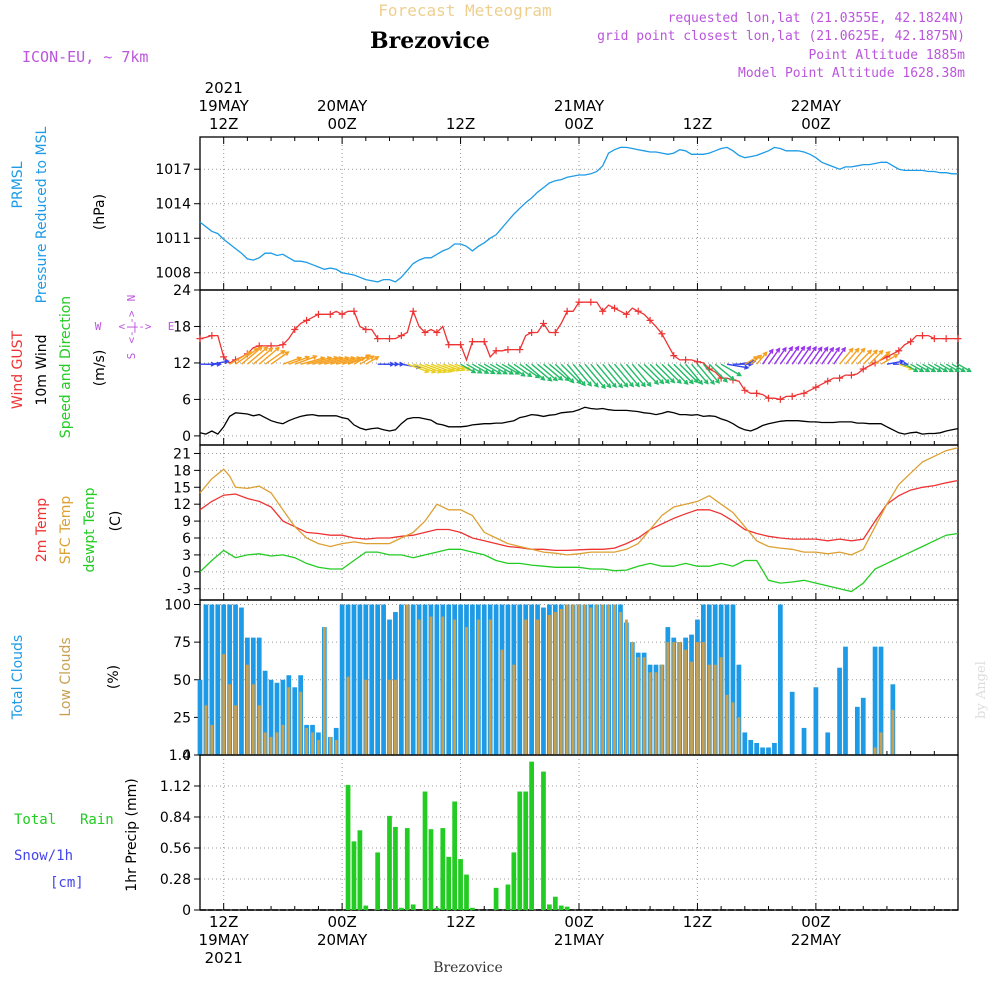 The height and width of the screenshot is (1000, 1000). What do you see at coordinates (186, 400) in the screenshot?
I see `wind-ytick-label: 6` at bounding box center [186, 400].